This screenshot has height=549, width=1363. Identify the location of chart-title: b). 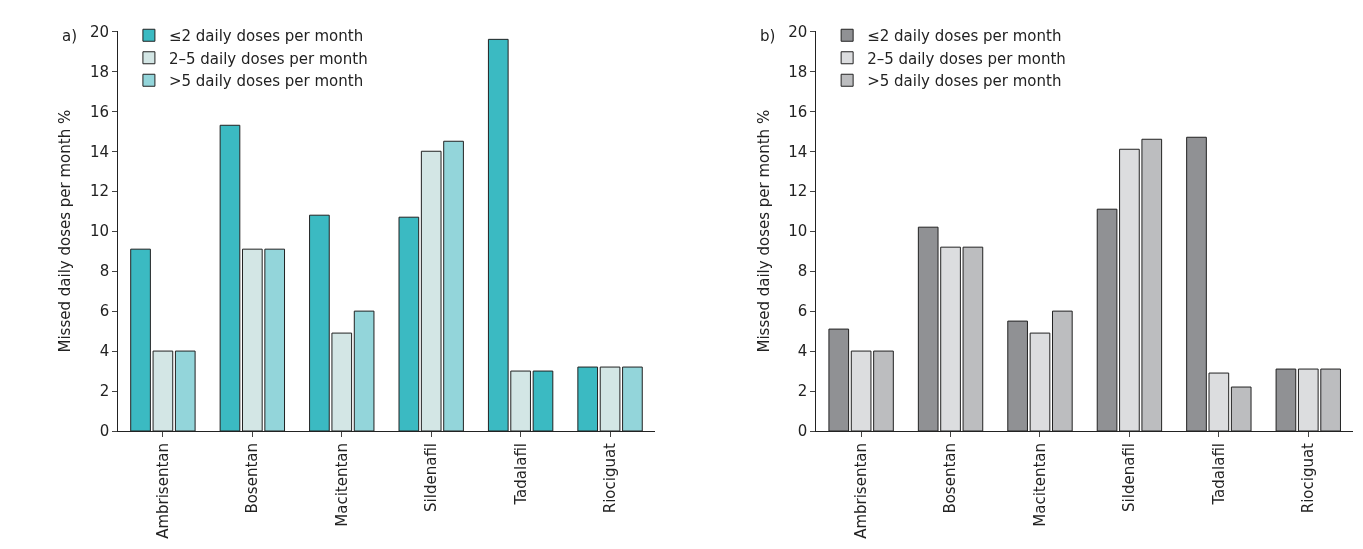
(768, 36).